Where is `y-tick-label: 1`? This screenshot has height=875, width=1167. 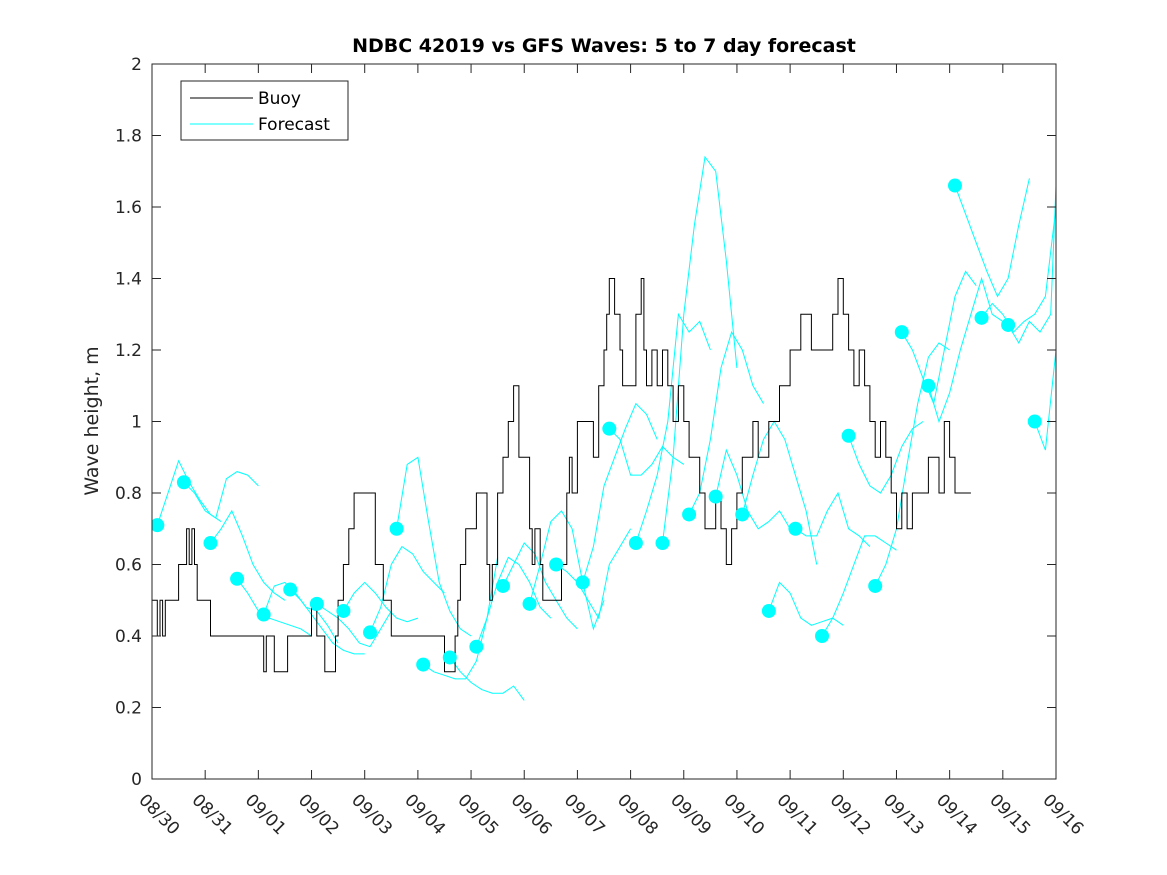 y-tick-label: 1 is located at coordinates (136, 423).